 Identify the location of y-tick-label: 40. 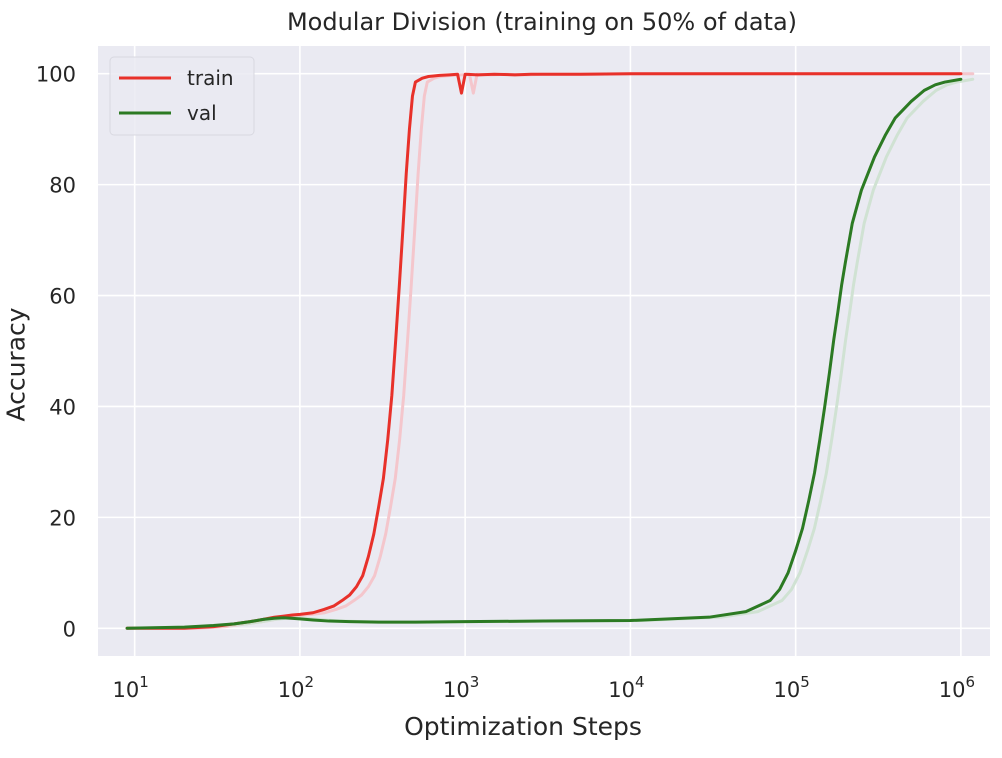
(62, 407).